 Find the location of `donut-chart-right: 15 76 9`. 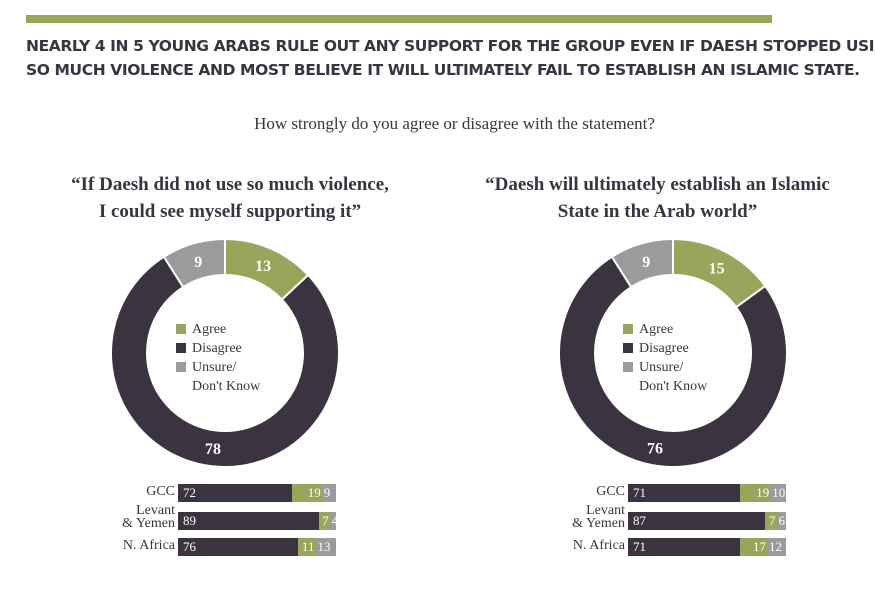

donut-chart-right: 15 76 9 is located at coordinates (673, 353).